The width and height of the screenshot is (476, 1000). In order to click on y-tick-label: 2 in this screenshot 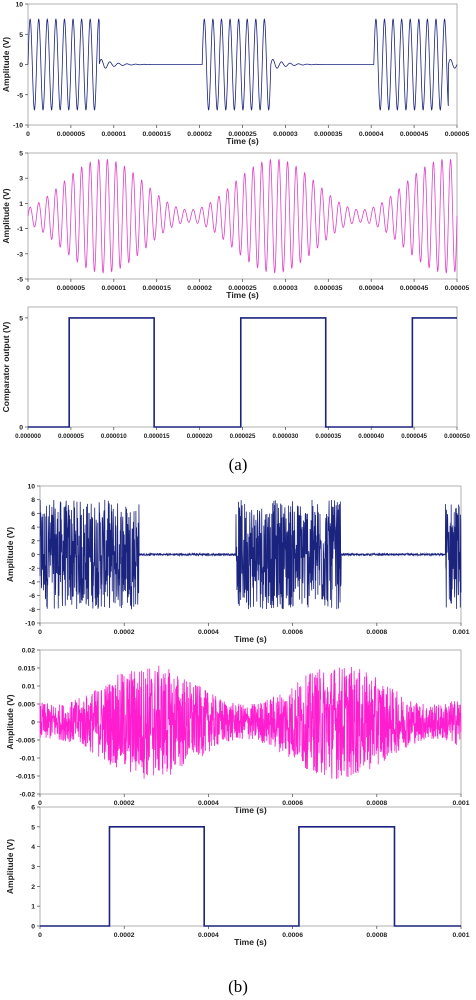, I will do `click(33, 887)`.